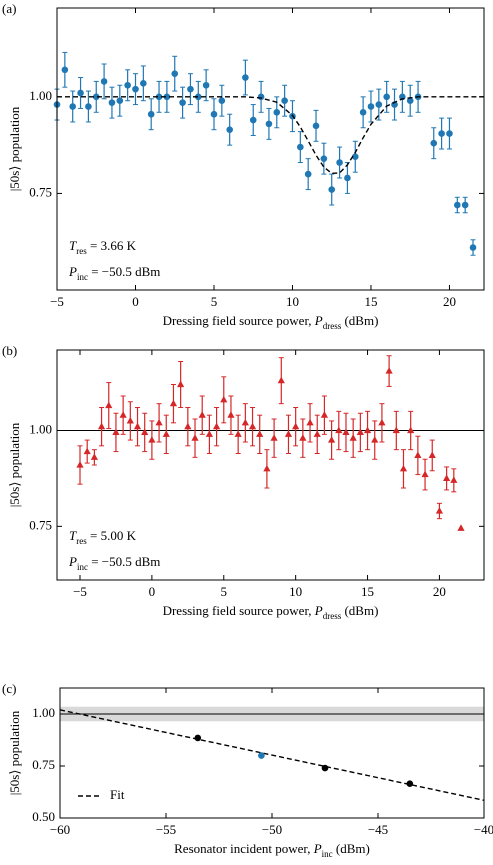 This screenshot has height=865, width=493. I want to click on text-part: res, so click(81, 541).